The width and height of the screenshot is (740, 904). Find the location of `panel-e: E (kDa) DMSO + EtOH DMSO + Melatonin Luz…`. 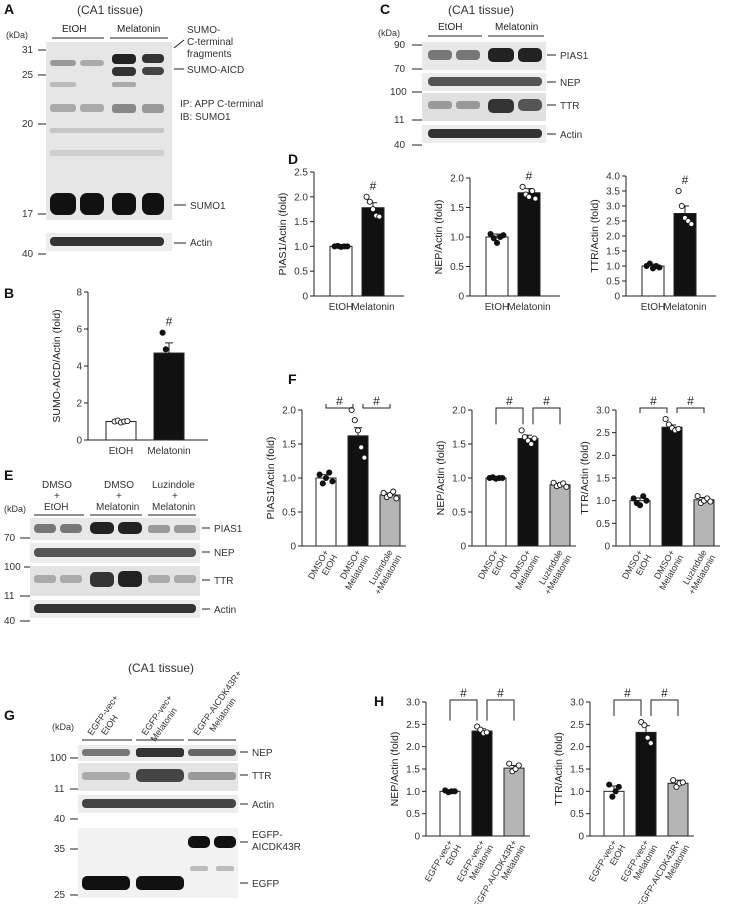

panel-e: E (kDa) DMSO + EtOH DMSO + Melatonin Luz… is located at coordinates (123, 547).